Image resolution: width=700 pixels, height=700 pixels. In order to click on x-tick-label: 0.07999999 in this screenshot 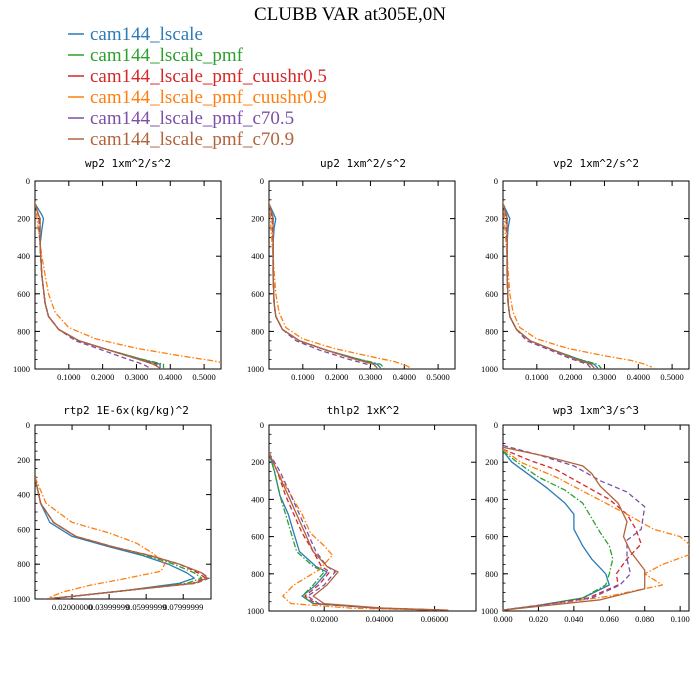, I will do `click(183, 607)`.